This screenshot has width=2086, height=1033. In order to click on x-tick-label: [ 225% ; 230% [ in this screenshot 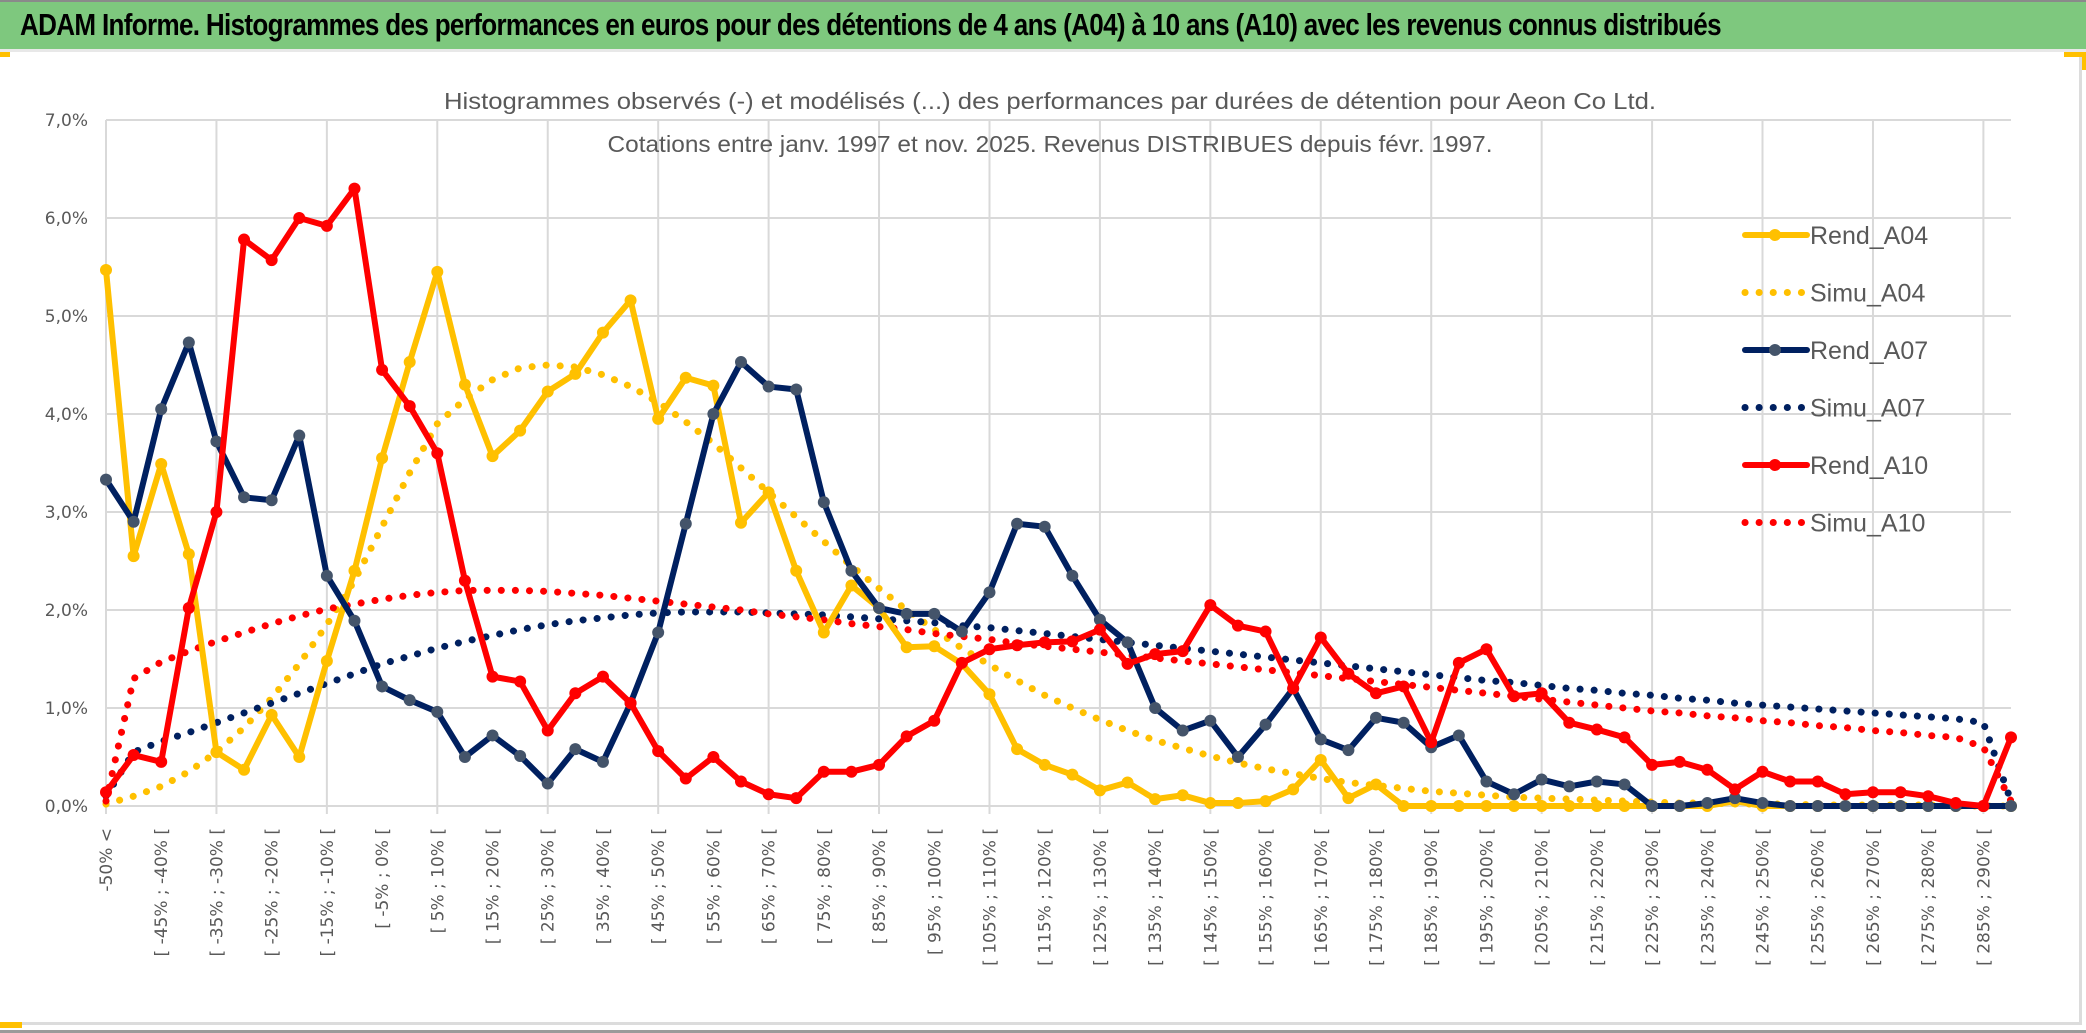, I will do `click(1653, 897)`.